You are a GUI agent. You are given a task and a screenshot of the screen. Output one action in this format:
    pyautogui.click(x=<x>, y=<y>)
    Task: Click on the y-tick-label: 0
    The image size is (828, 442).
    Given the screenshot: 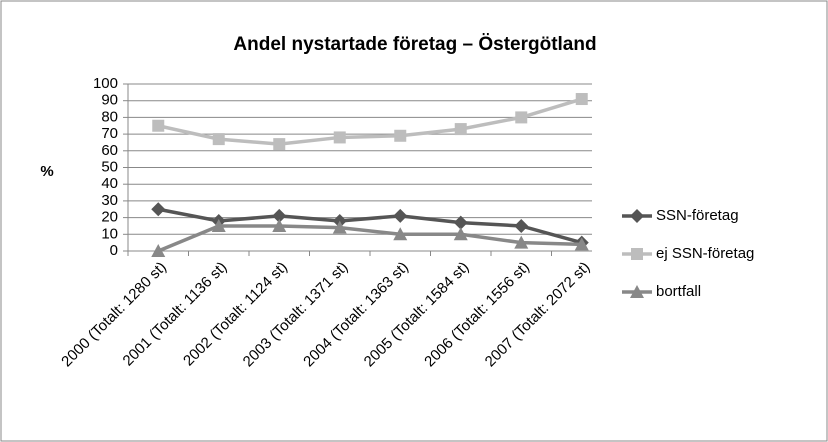 What is the action you would take?
    pyautogui.click(x=114, y=250)
    